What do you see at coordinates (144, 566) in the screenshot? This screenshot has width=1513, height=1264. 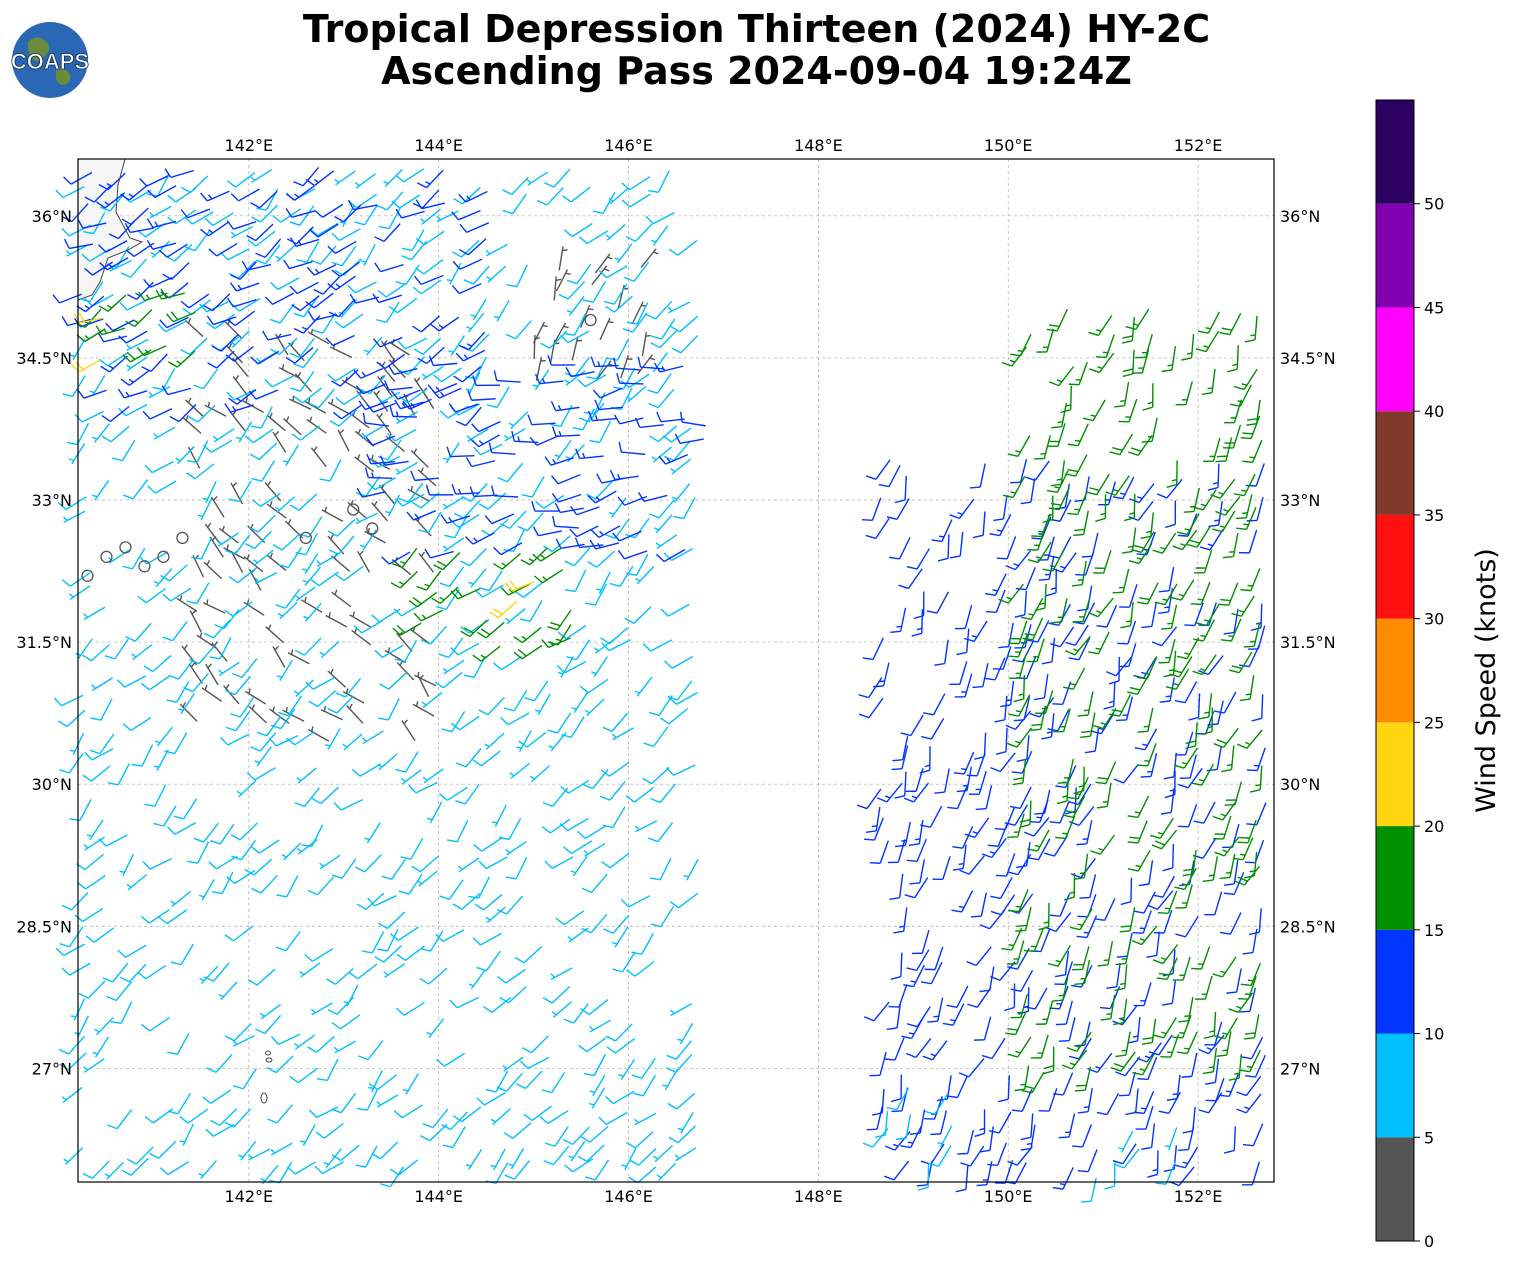 I see `calm-wind-marker` at bounding box center [144, 566].